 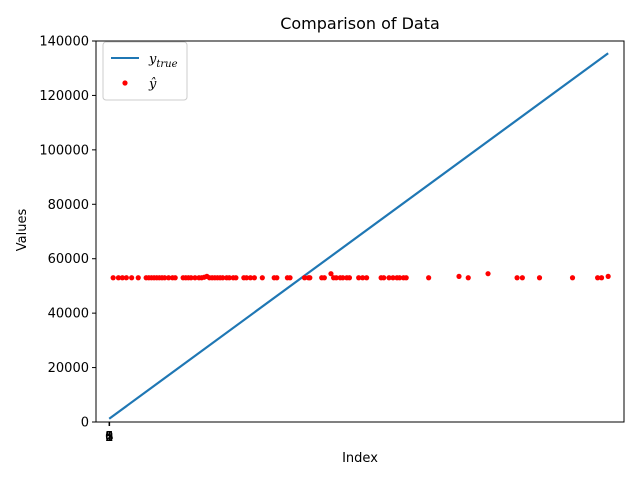 I want to click on x-tick-label: 3, so click(x=109, y=437).